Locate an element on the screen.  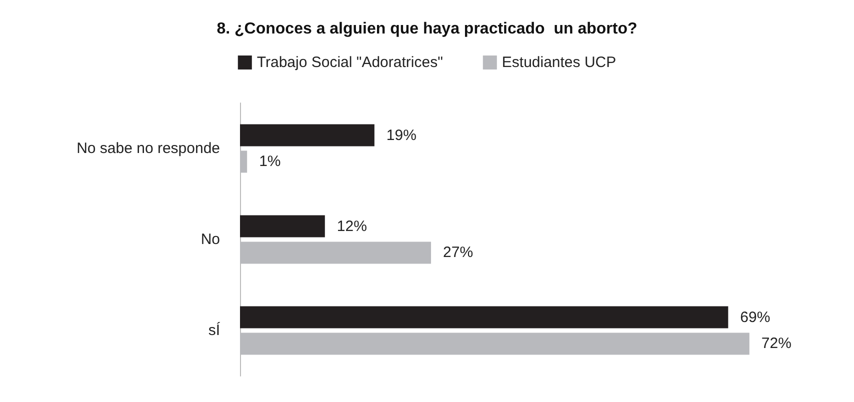
data-label: 69% is located at coordinates (755, 317).